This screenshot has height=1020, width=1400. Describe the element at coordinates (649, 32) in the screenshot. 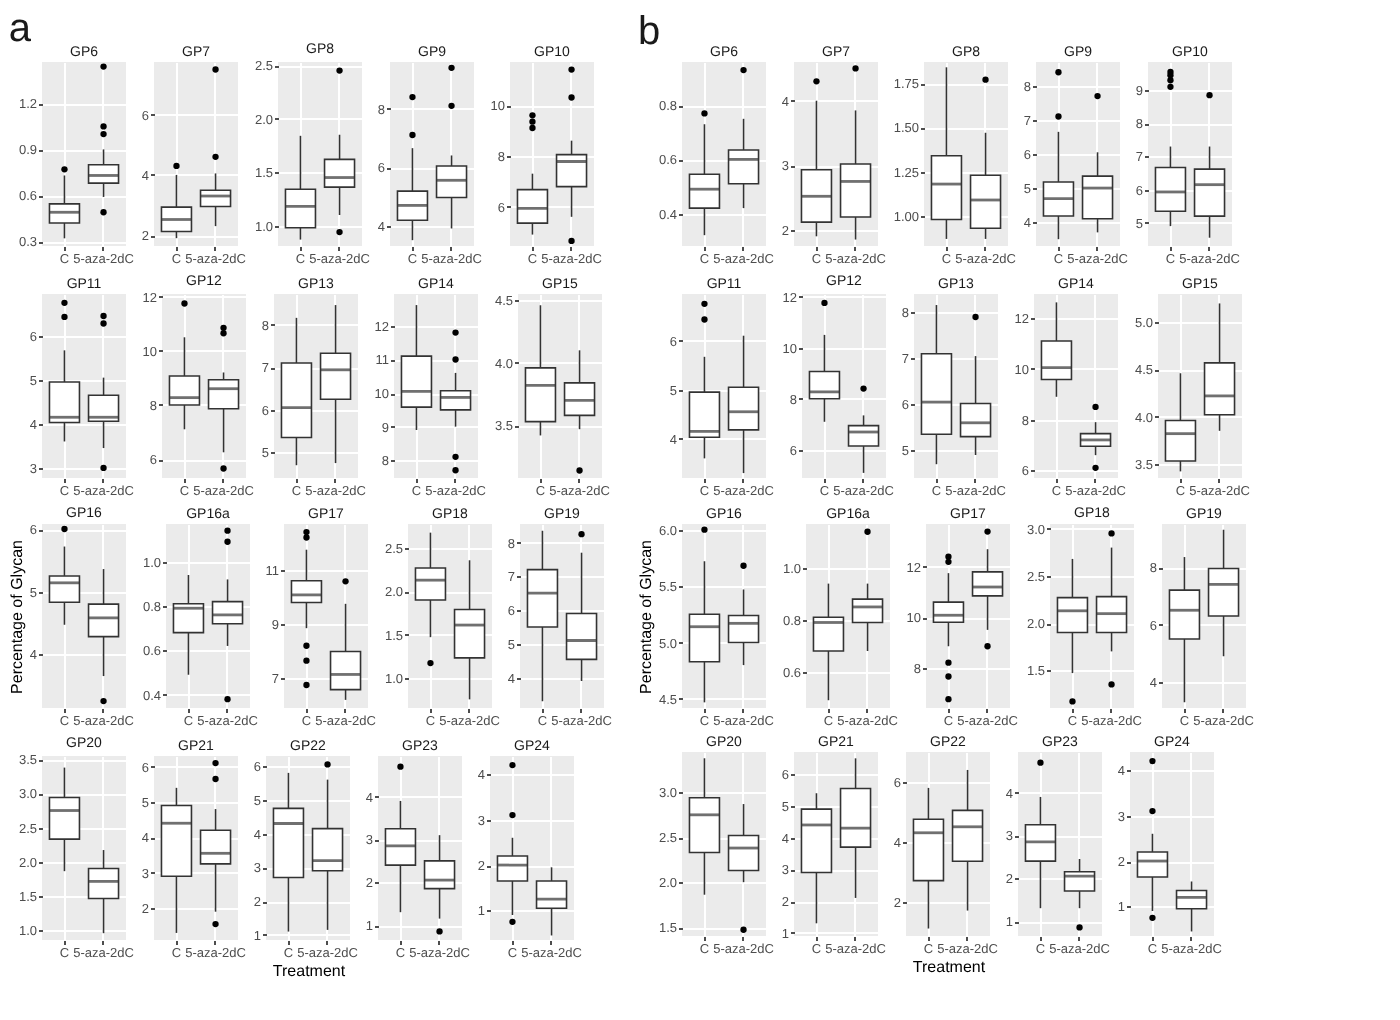

I see `text: b` at that location.